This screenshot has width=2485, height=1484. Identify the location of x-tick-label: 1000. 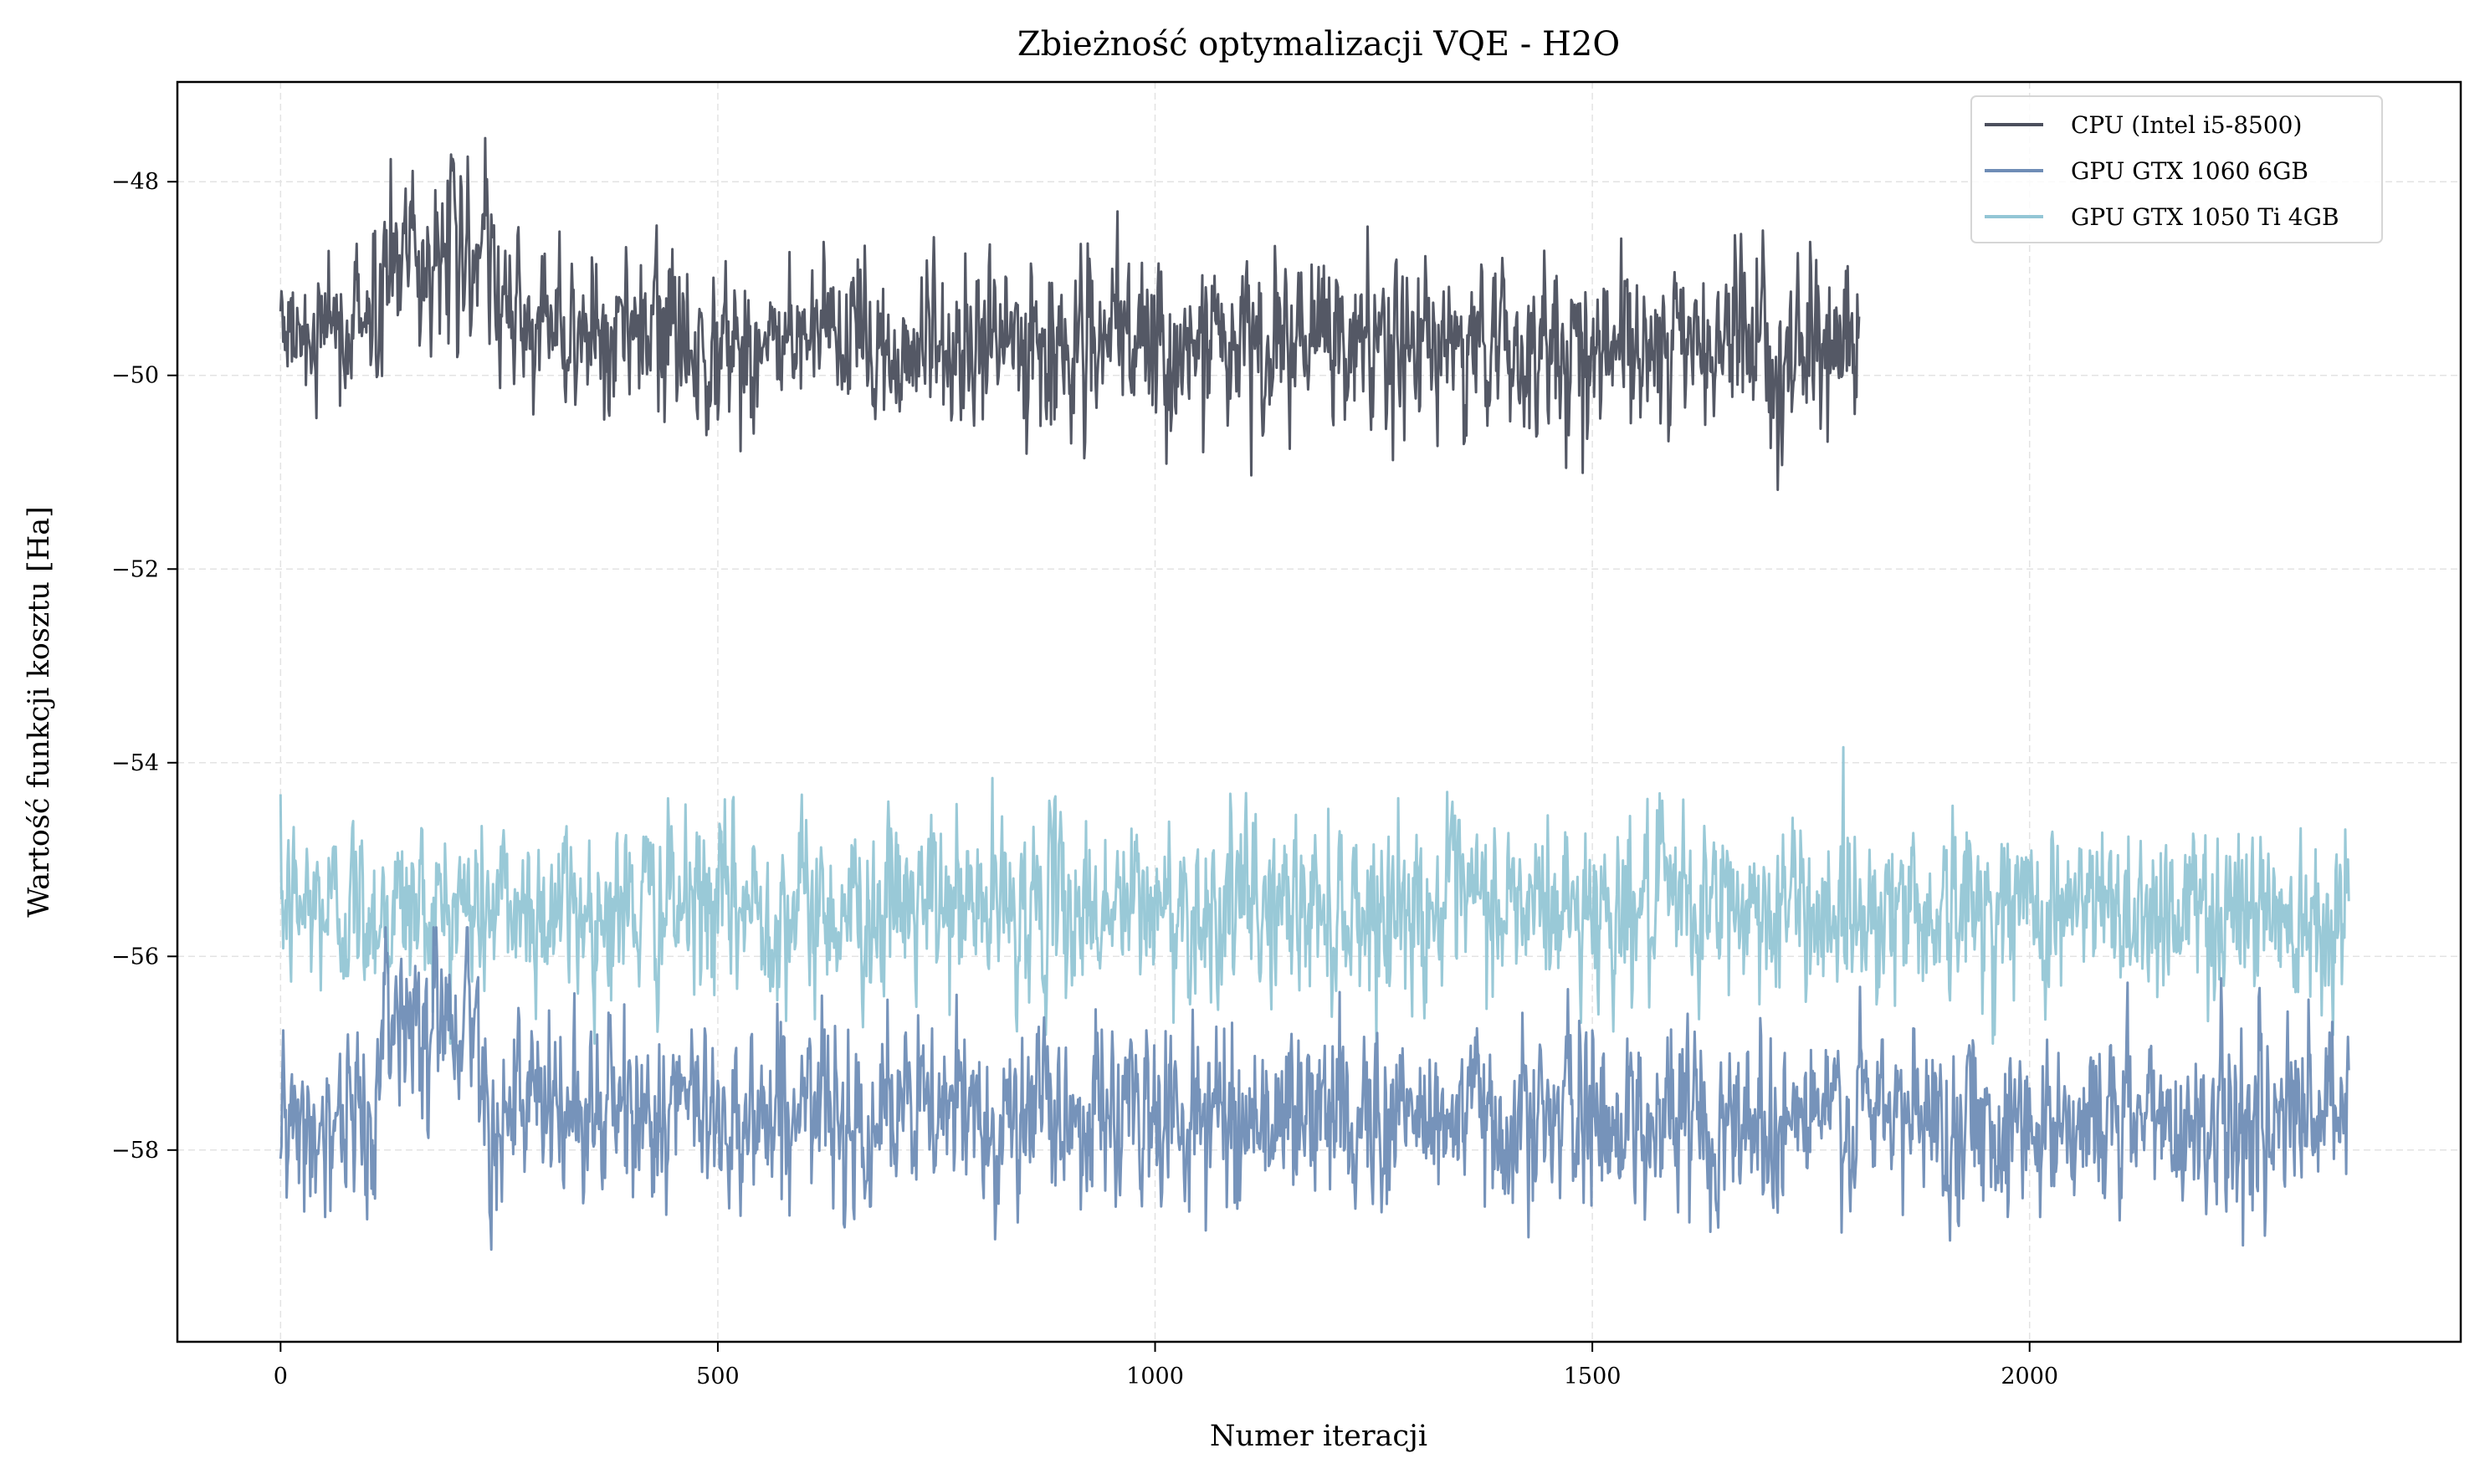
(1155, 1376).